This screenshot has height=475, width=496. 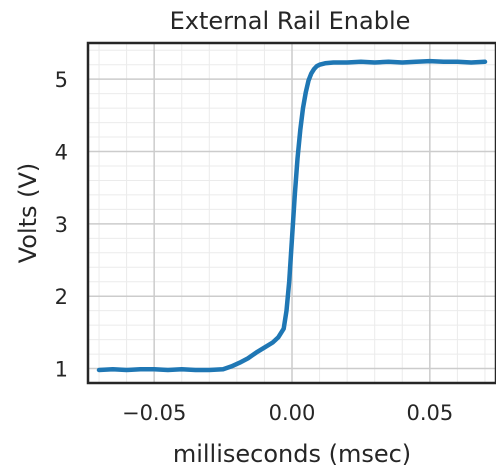 I want to click on y-tick-label: 4, so click(x=61, y=153).